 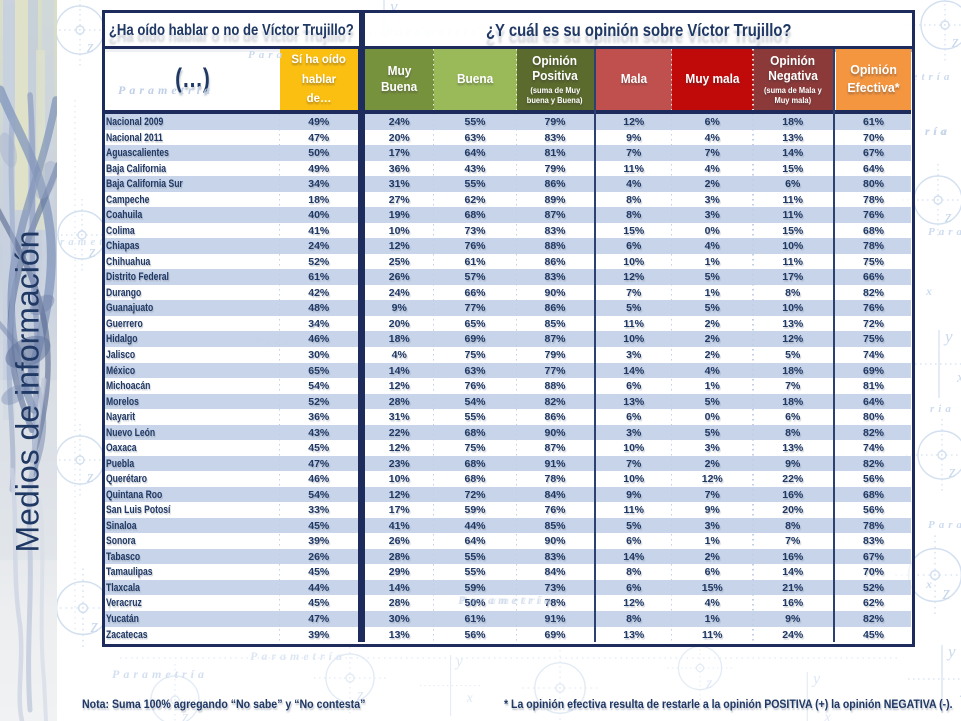 I want to click on svg-text: ria, so click(x=942, y=409).